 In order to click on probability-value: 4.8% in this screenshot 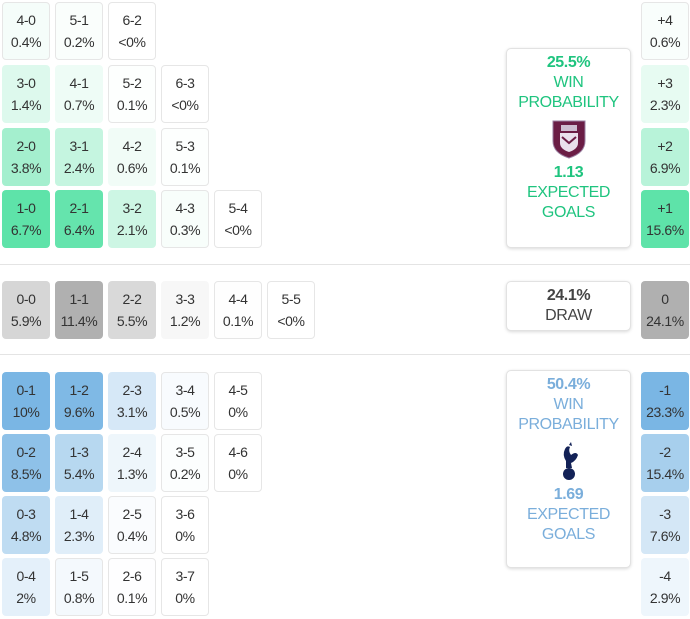, I will do `click(26, 536)`.